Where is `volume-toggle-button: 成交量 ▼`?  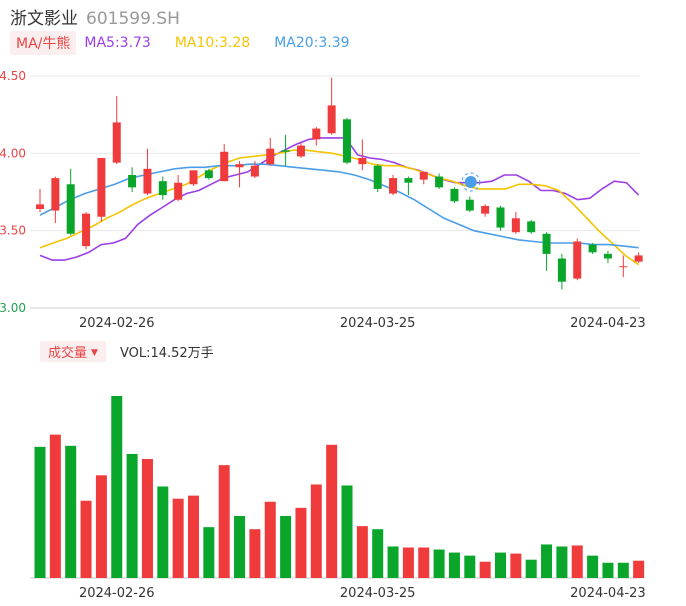 volume-toggle-button: 成交量 ▼ is located at coordinates (73, 351).